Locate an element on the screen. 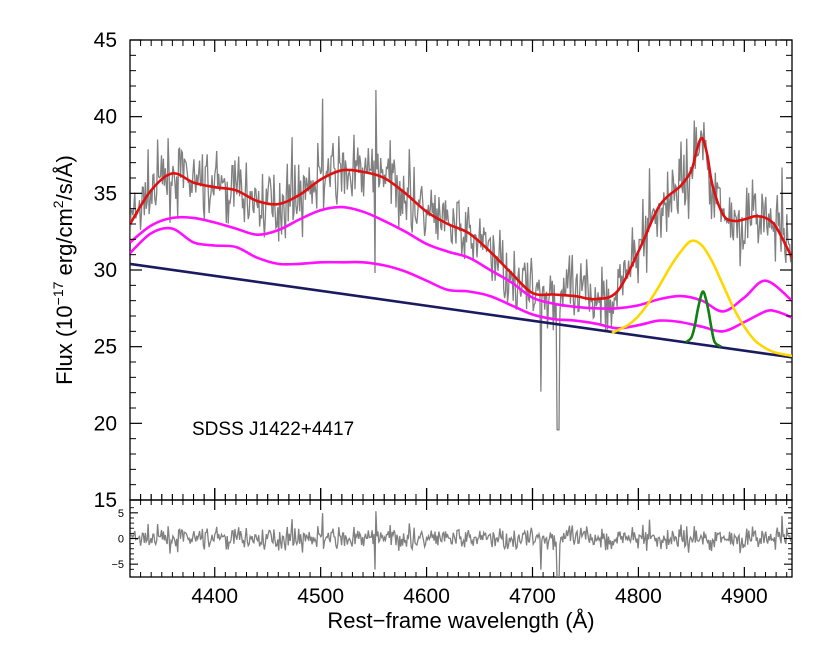 The height and width of the screenshot is (664, 830). object-annotation: SDSS J1422+4417 is located at coordinates (273, 429).